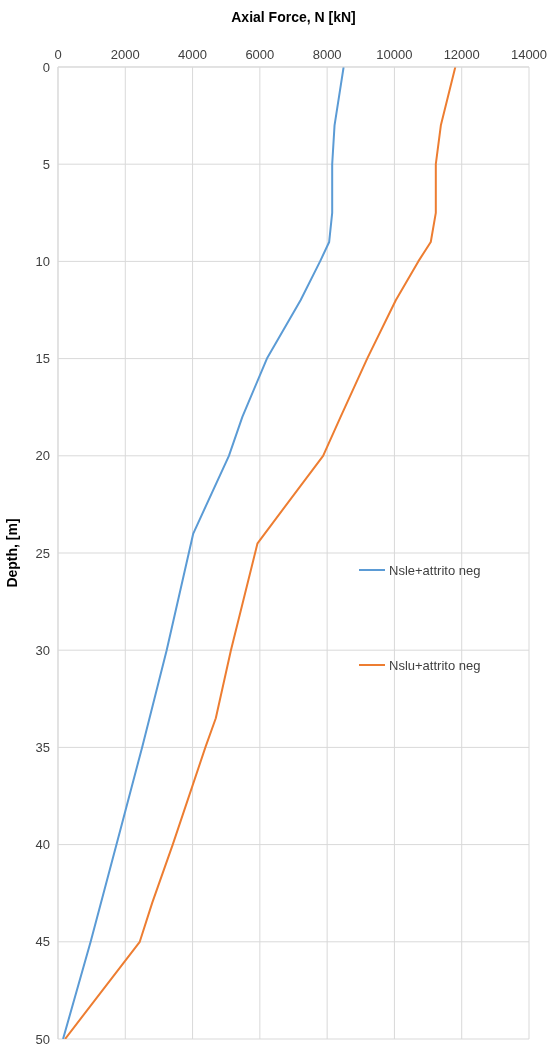  Describe the element at coordinates (42, 456) in the screenshot. I see `y-tick-label: 20` at that location.